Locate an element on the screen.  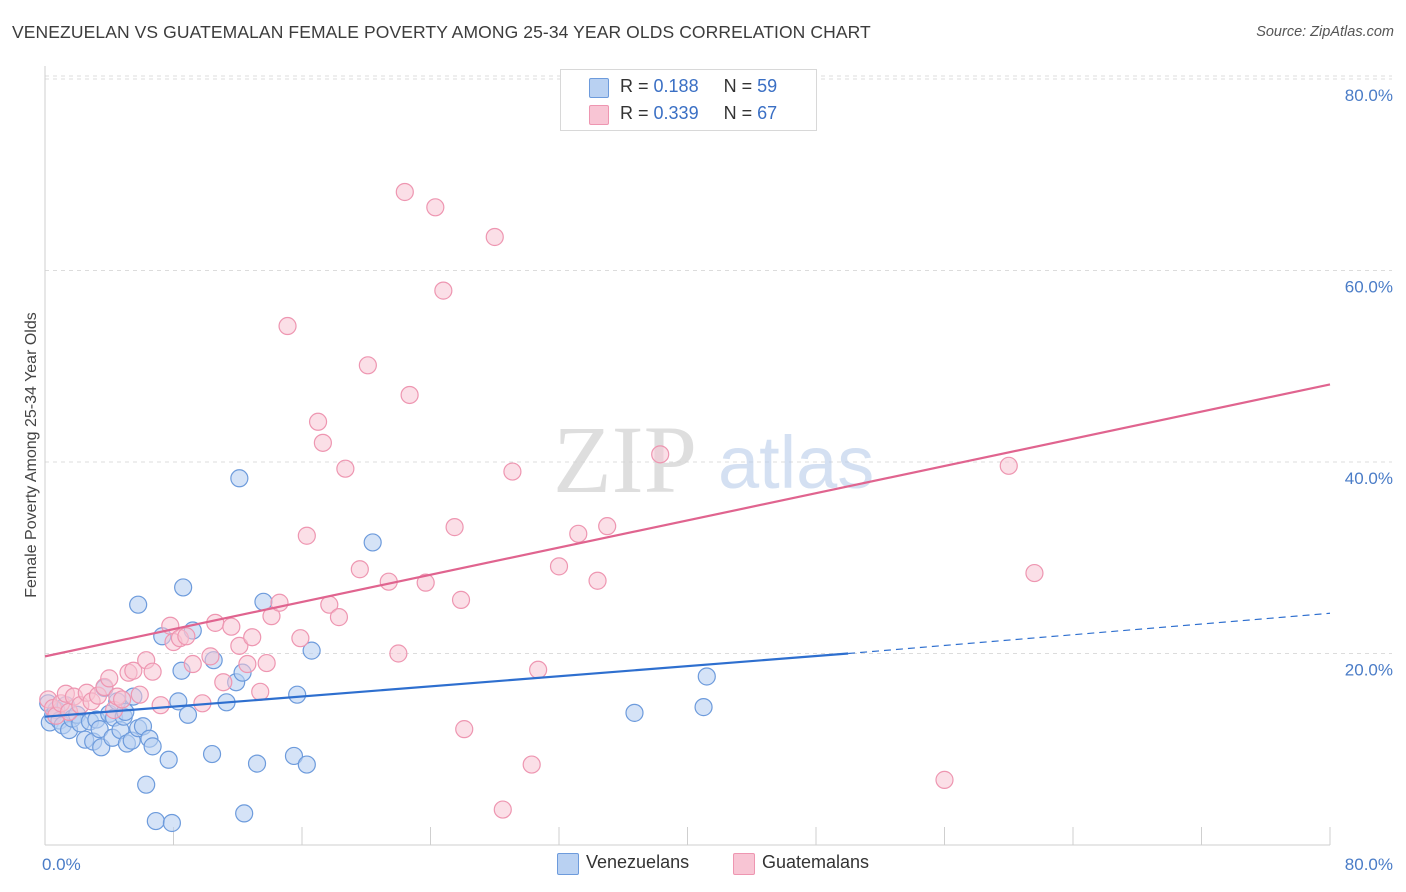
bottom-legend-label: Guatemalans is located at coordinates (816, 862).